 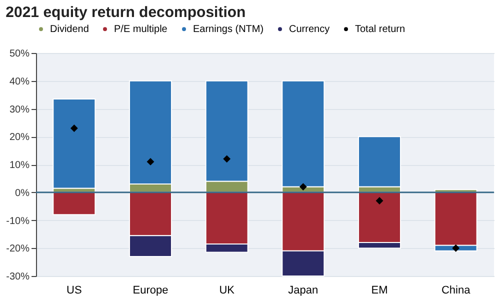 What do you see at coordinates (227, 290) in the screenshot?
I see `x-tick-label: UK` at bounding box center [227, 290].